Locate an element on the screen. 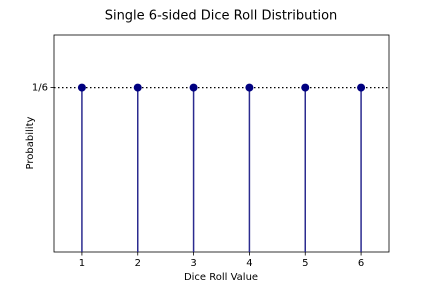  y-axis-label: Probability is located at coordinates (30, 142).